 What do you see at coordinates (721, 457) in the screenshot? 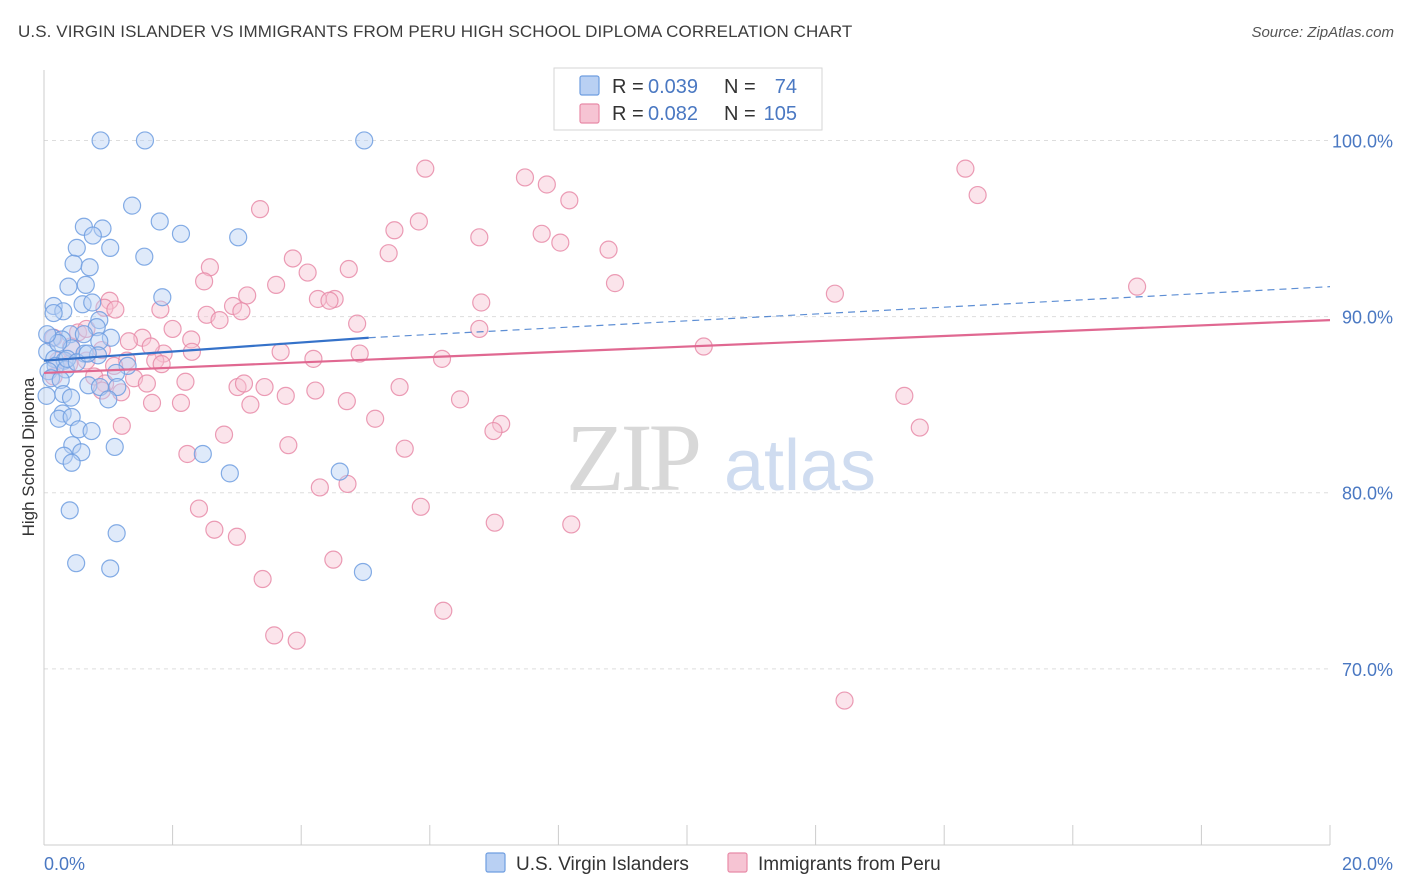
I see `watermark: ZIP atlas` at bounding box center [721, 457].